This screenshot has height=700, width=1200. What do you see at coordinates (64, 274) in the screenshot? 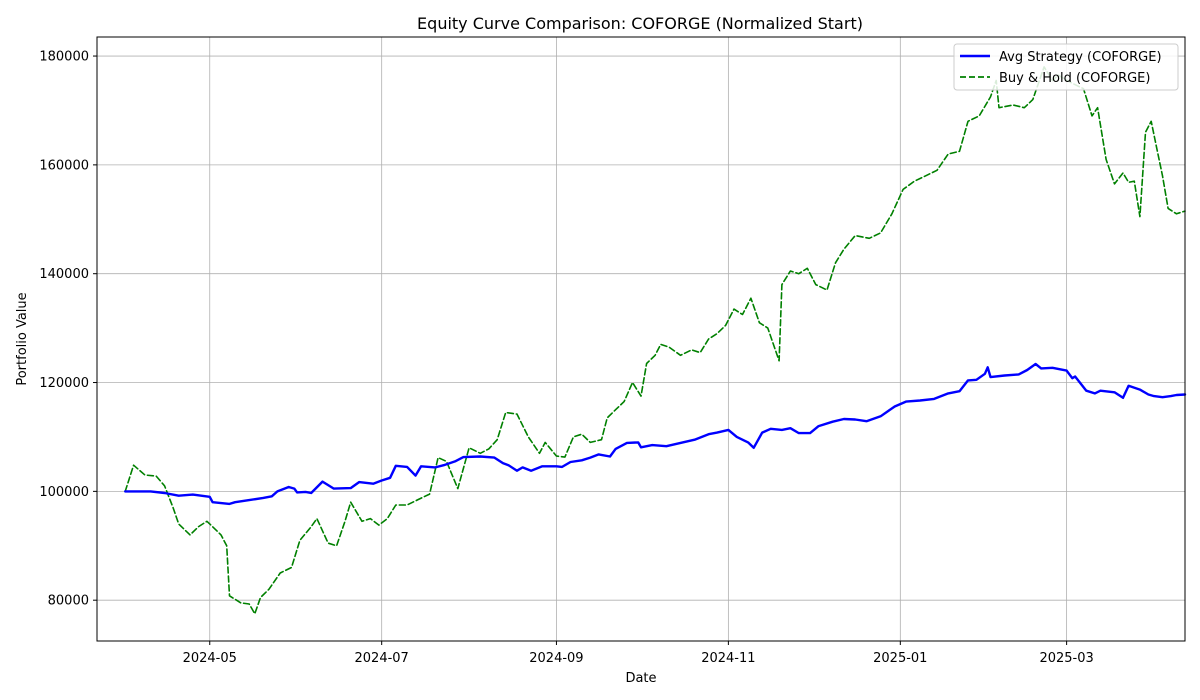
I see `y-tick-label: 140000` at bounding box center [64, 274].